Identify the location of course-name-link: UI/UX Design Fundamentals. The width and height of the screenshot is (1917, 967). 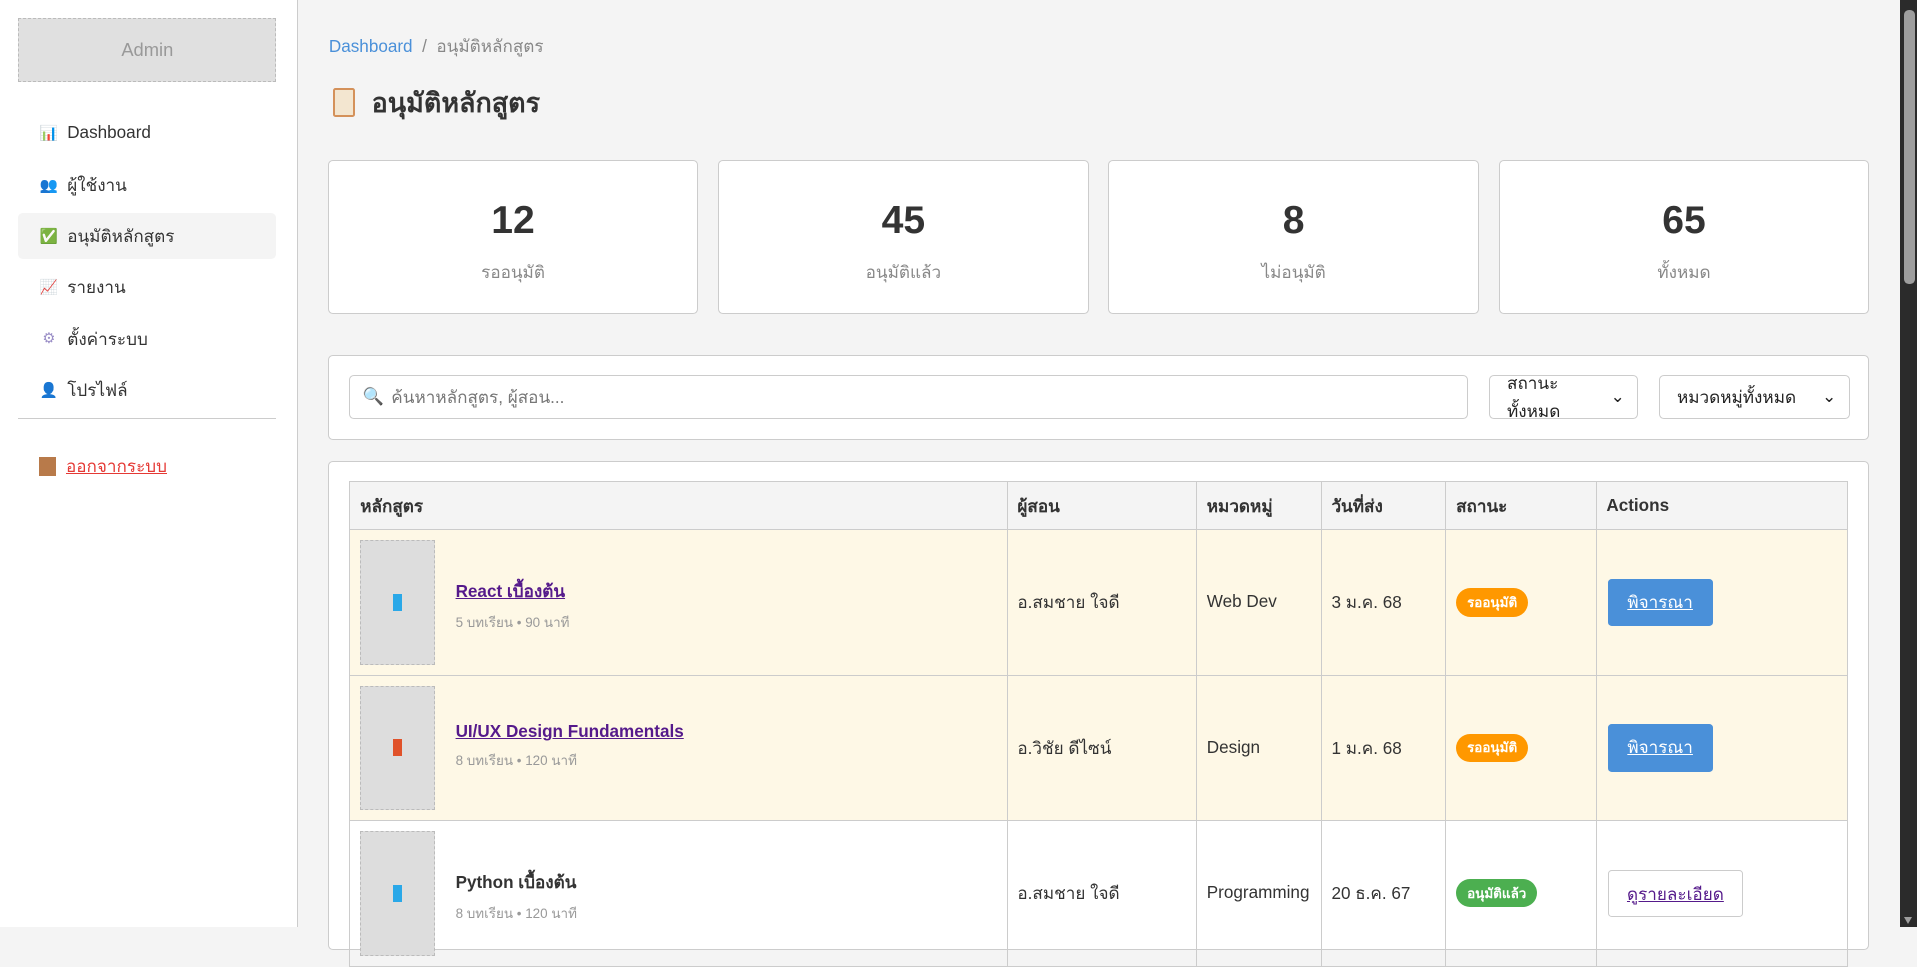
(569, 732).